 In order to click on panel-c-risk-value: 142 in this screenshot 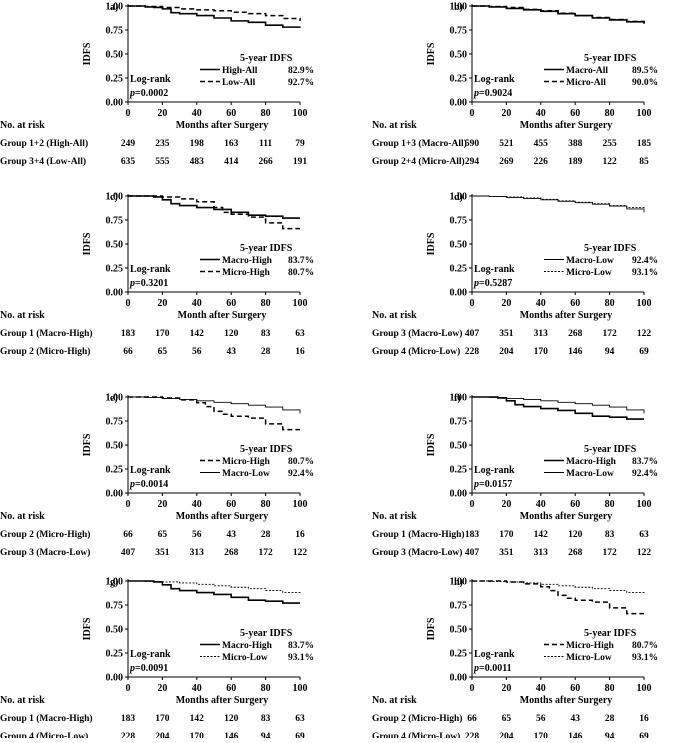, I will do `click(197, 334)`.